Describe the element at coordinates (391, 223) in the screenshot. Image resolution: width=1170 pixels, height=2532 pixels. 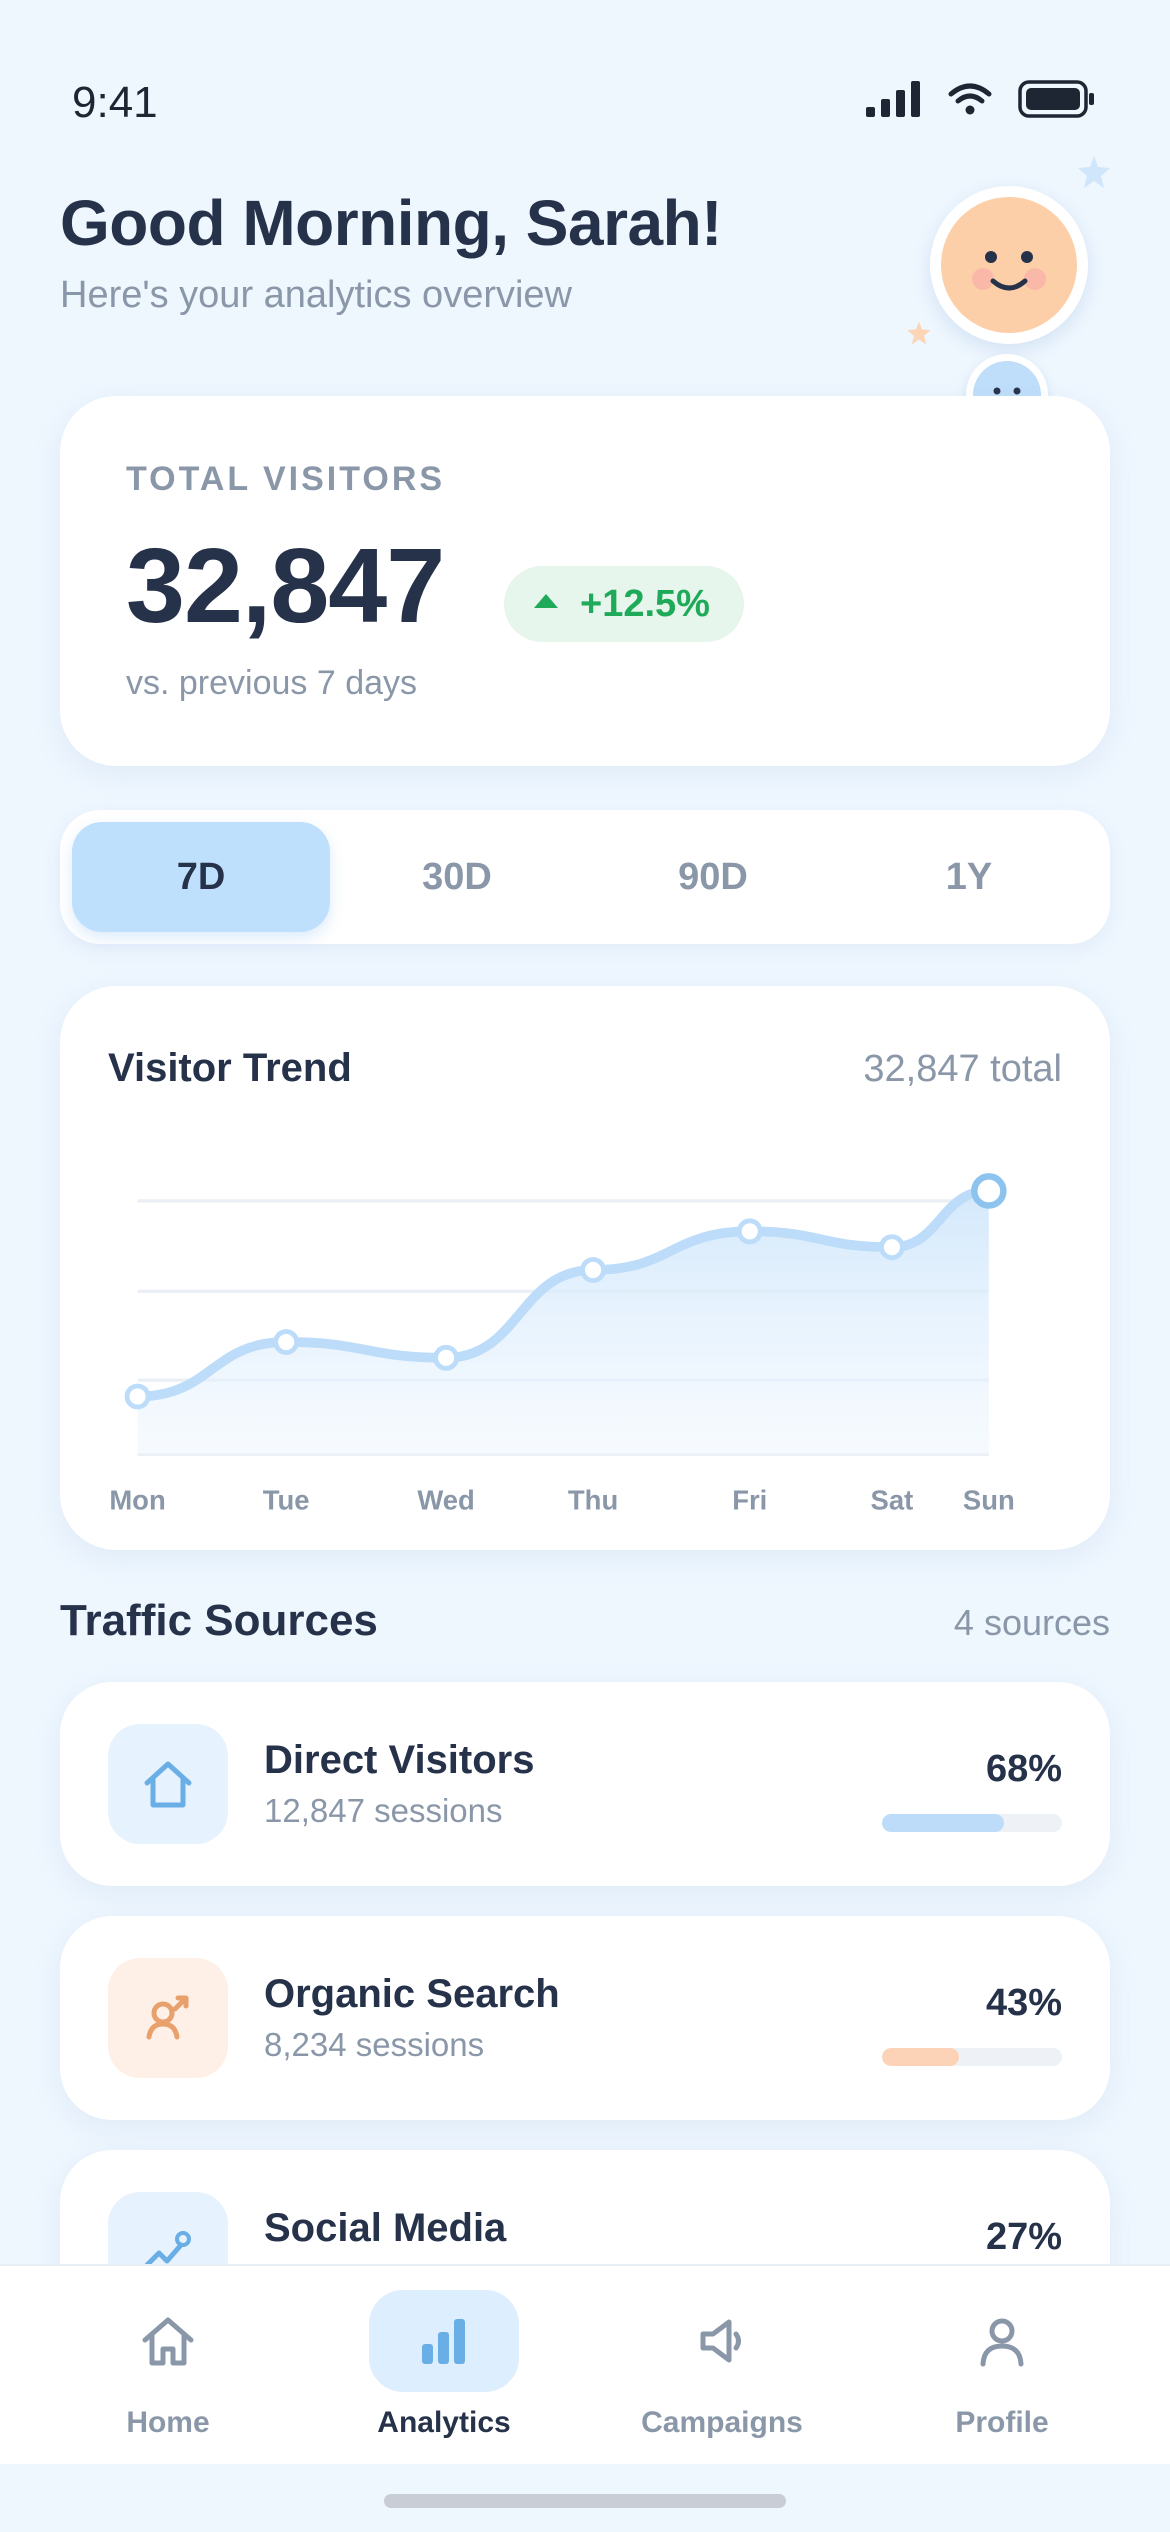
I see `greeting-title: Good Morning, Sarah!` at that location.